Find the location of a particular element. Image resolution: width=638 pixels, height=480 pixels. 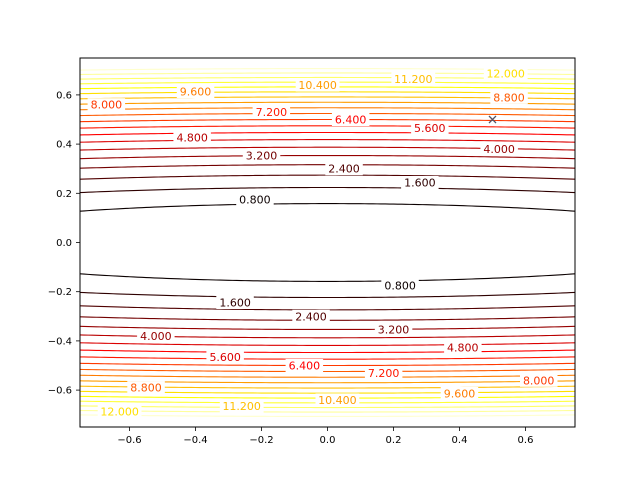

contour-line-9-6-lower is located at coordinates (327, 376).